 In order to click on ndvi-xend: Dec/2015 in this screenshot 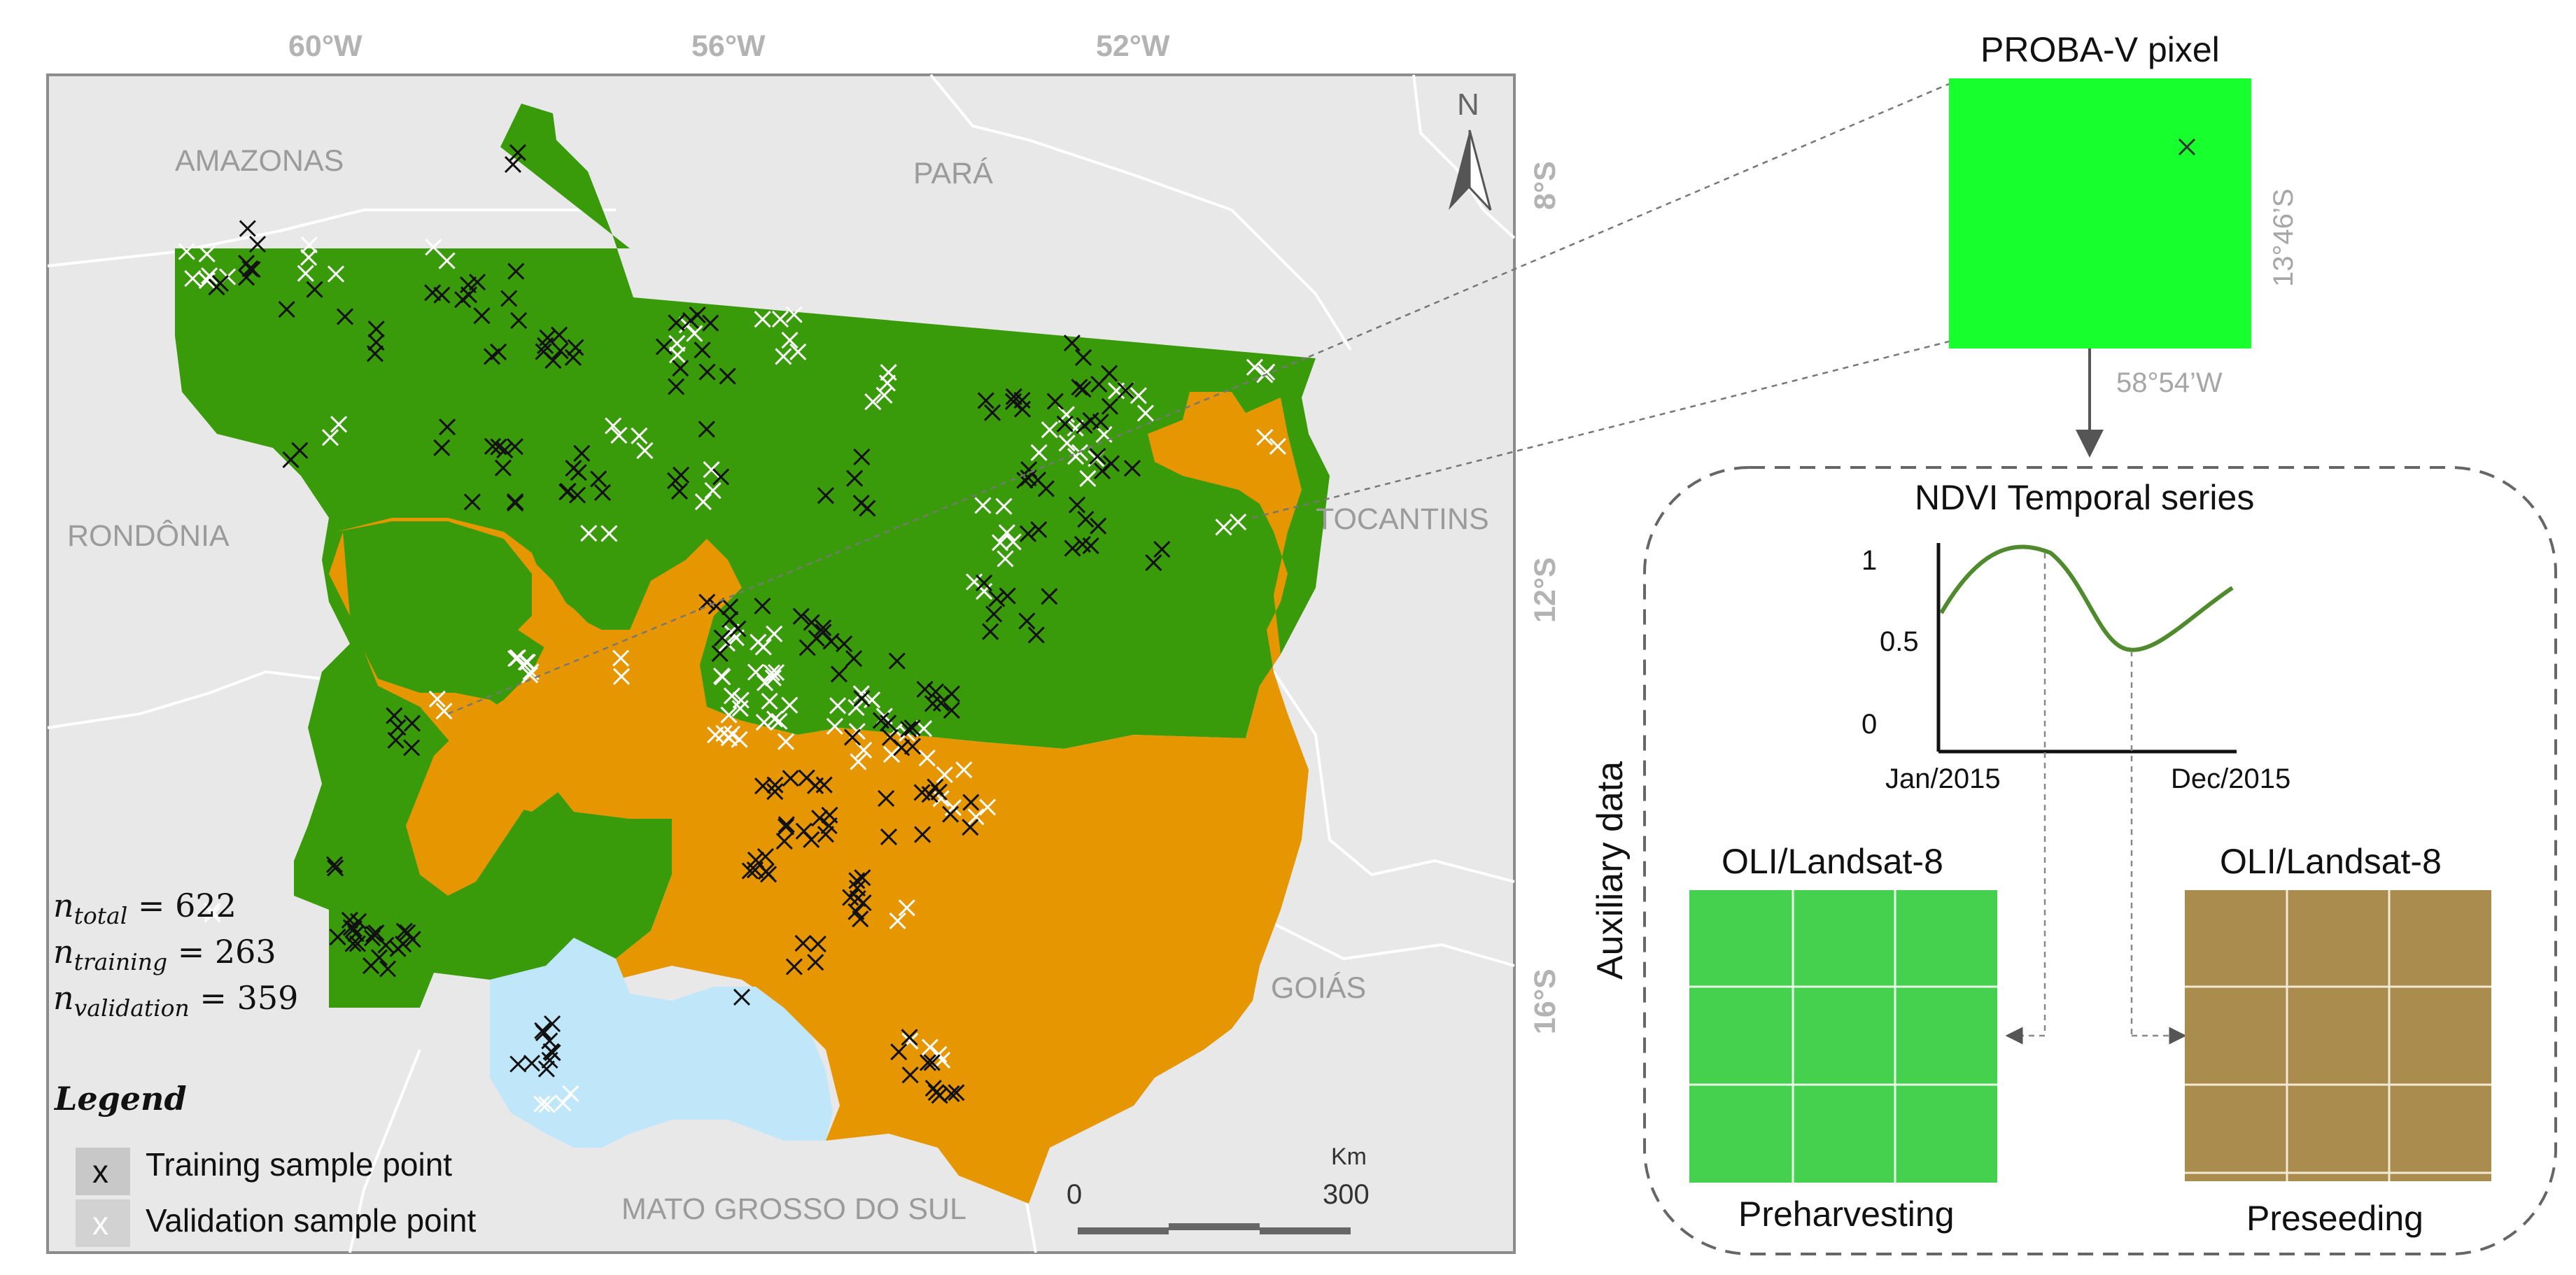, I will do `click(2230, 778)`.